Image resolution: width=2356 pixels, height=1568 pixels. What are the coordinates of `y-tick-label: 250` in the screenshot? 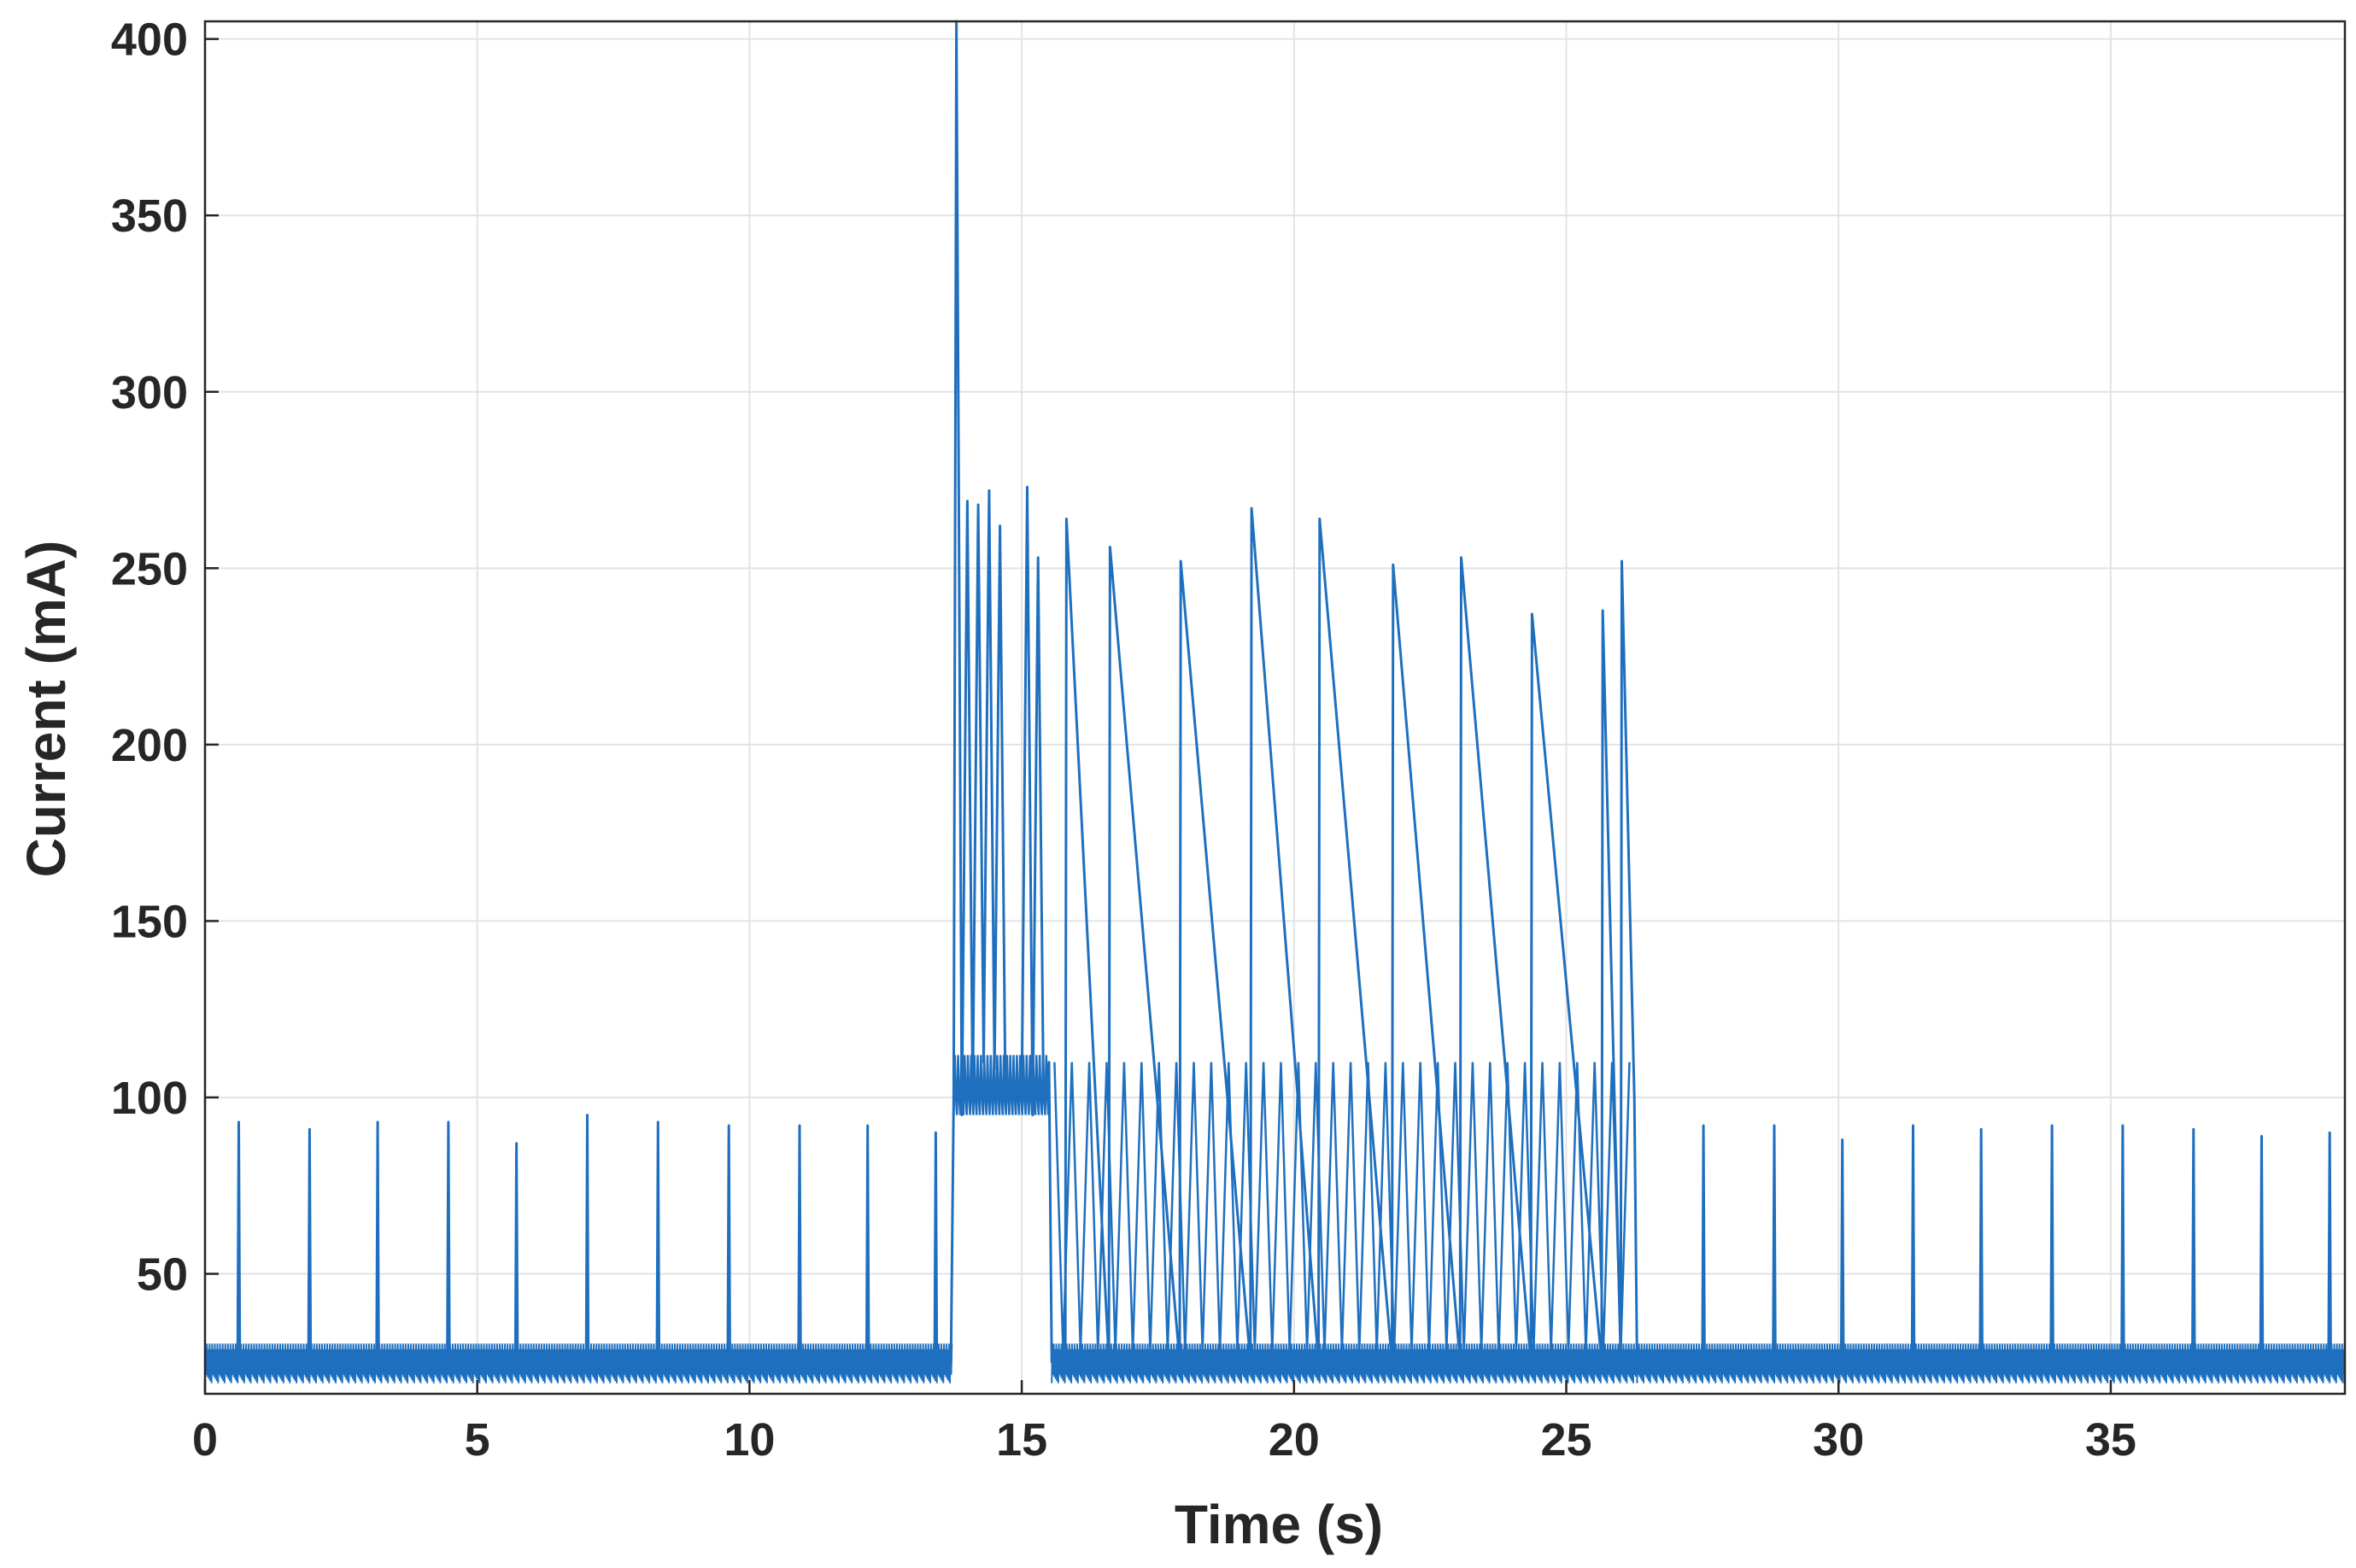 It's located at (149, 568).